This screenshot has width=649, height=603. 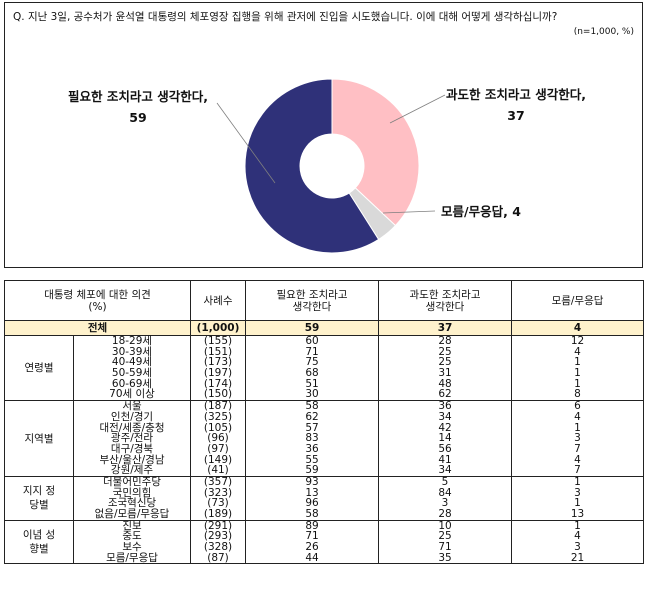 I want to click on group-label: 이념 성향별, so click(x=39, y=542).